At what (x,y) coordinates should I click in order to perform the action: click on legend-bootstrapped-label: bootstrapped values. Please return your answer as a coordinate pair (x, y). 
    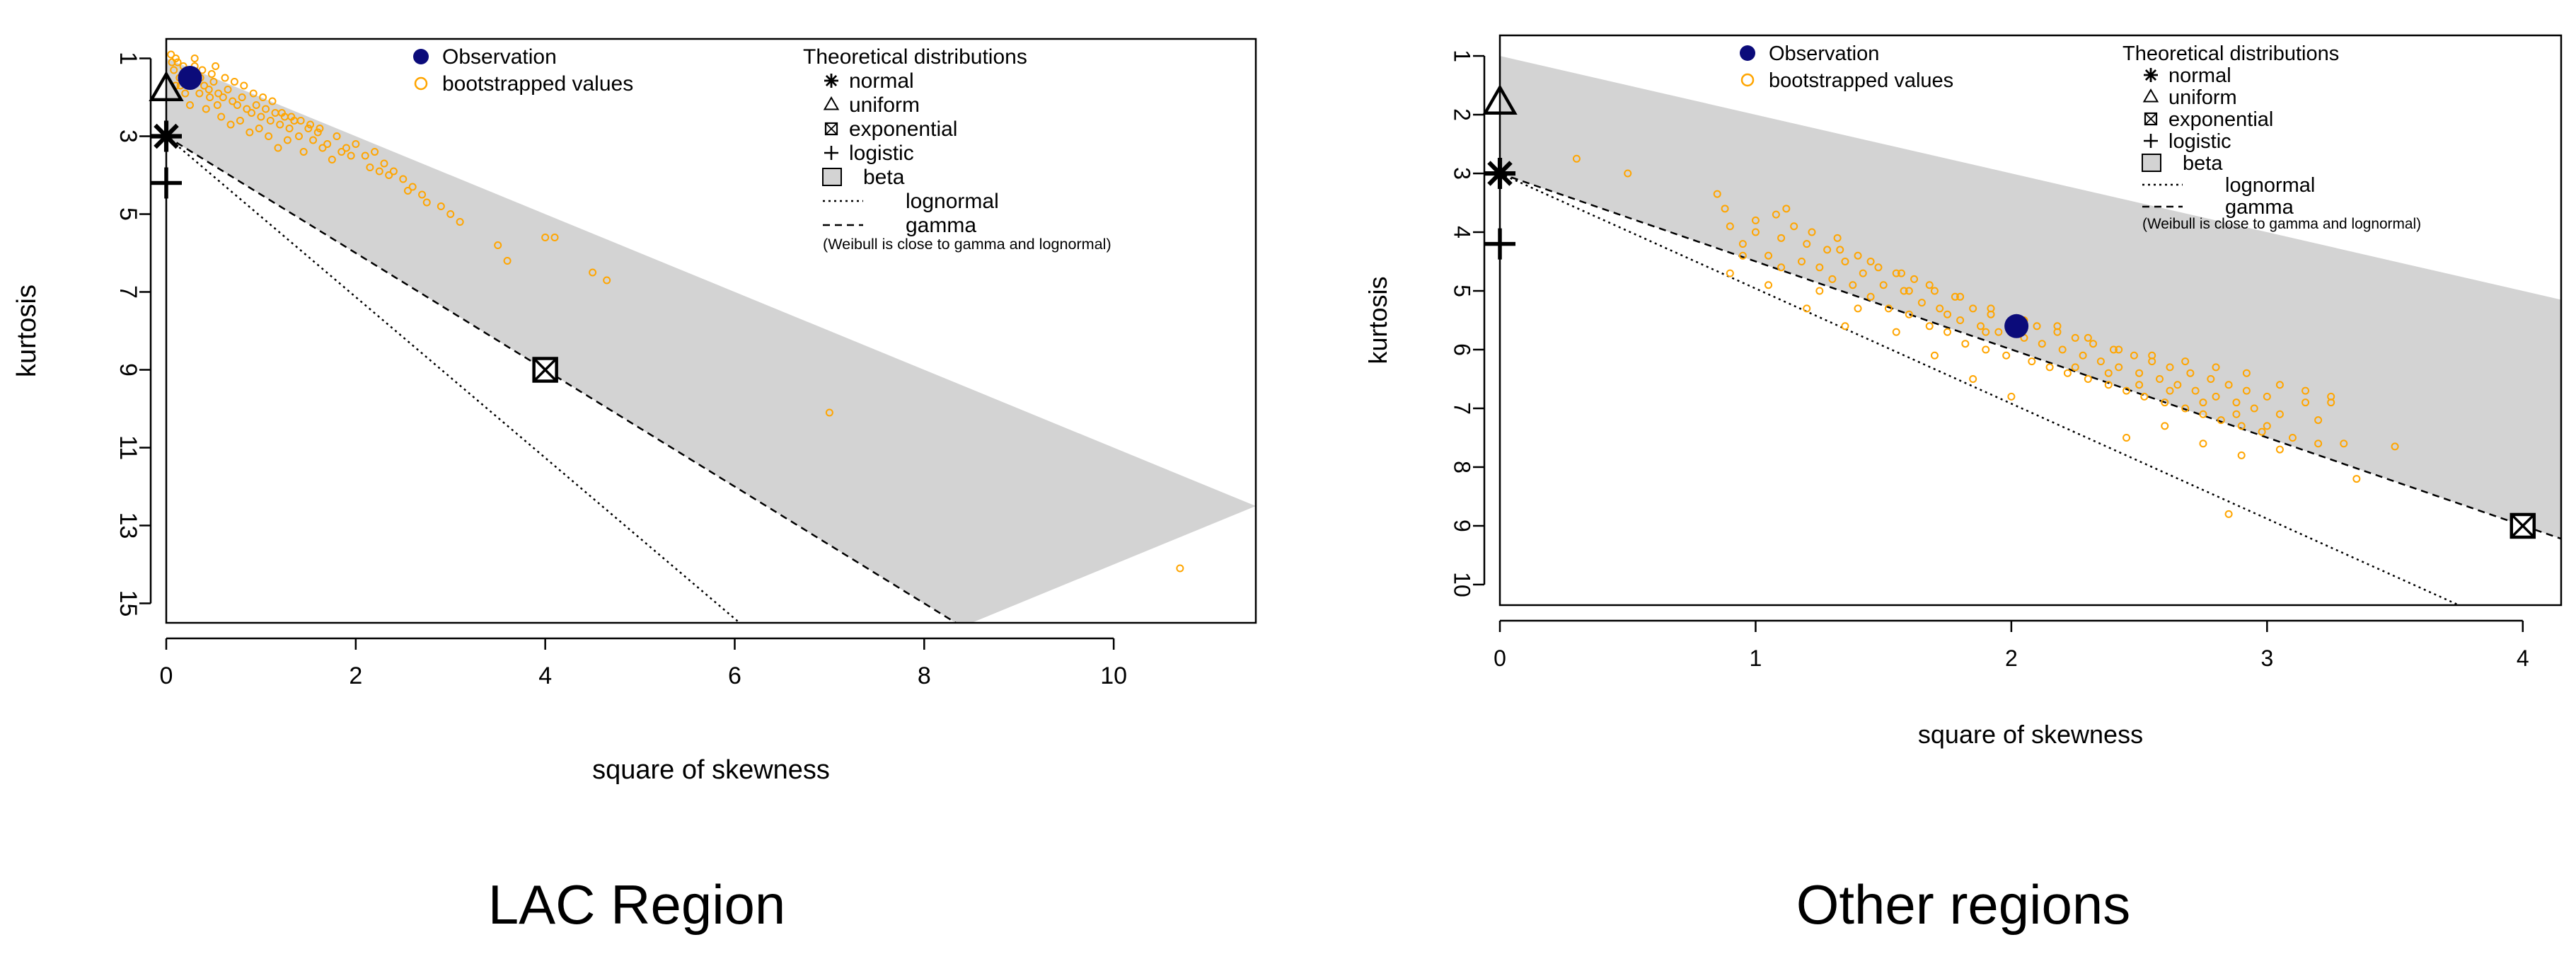
    Looking at the image, I should click on (537, 84).